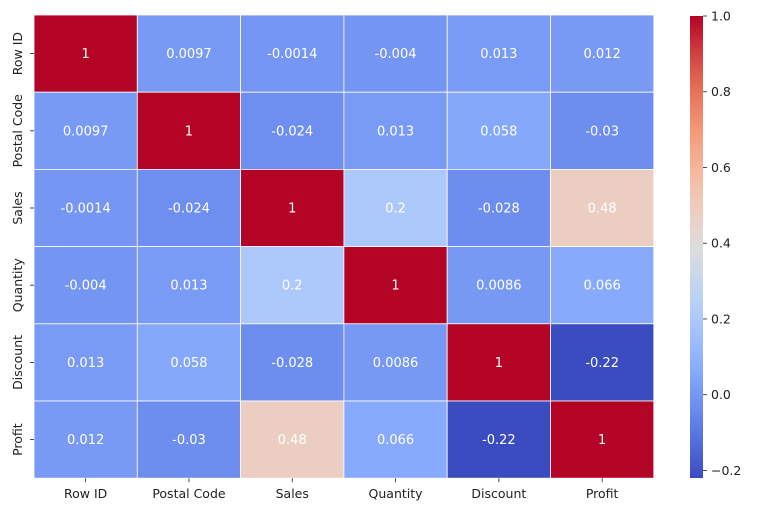  I want to click on cell-value-label-0-3: -0.004, so click(396, 54).